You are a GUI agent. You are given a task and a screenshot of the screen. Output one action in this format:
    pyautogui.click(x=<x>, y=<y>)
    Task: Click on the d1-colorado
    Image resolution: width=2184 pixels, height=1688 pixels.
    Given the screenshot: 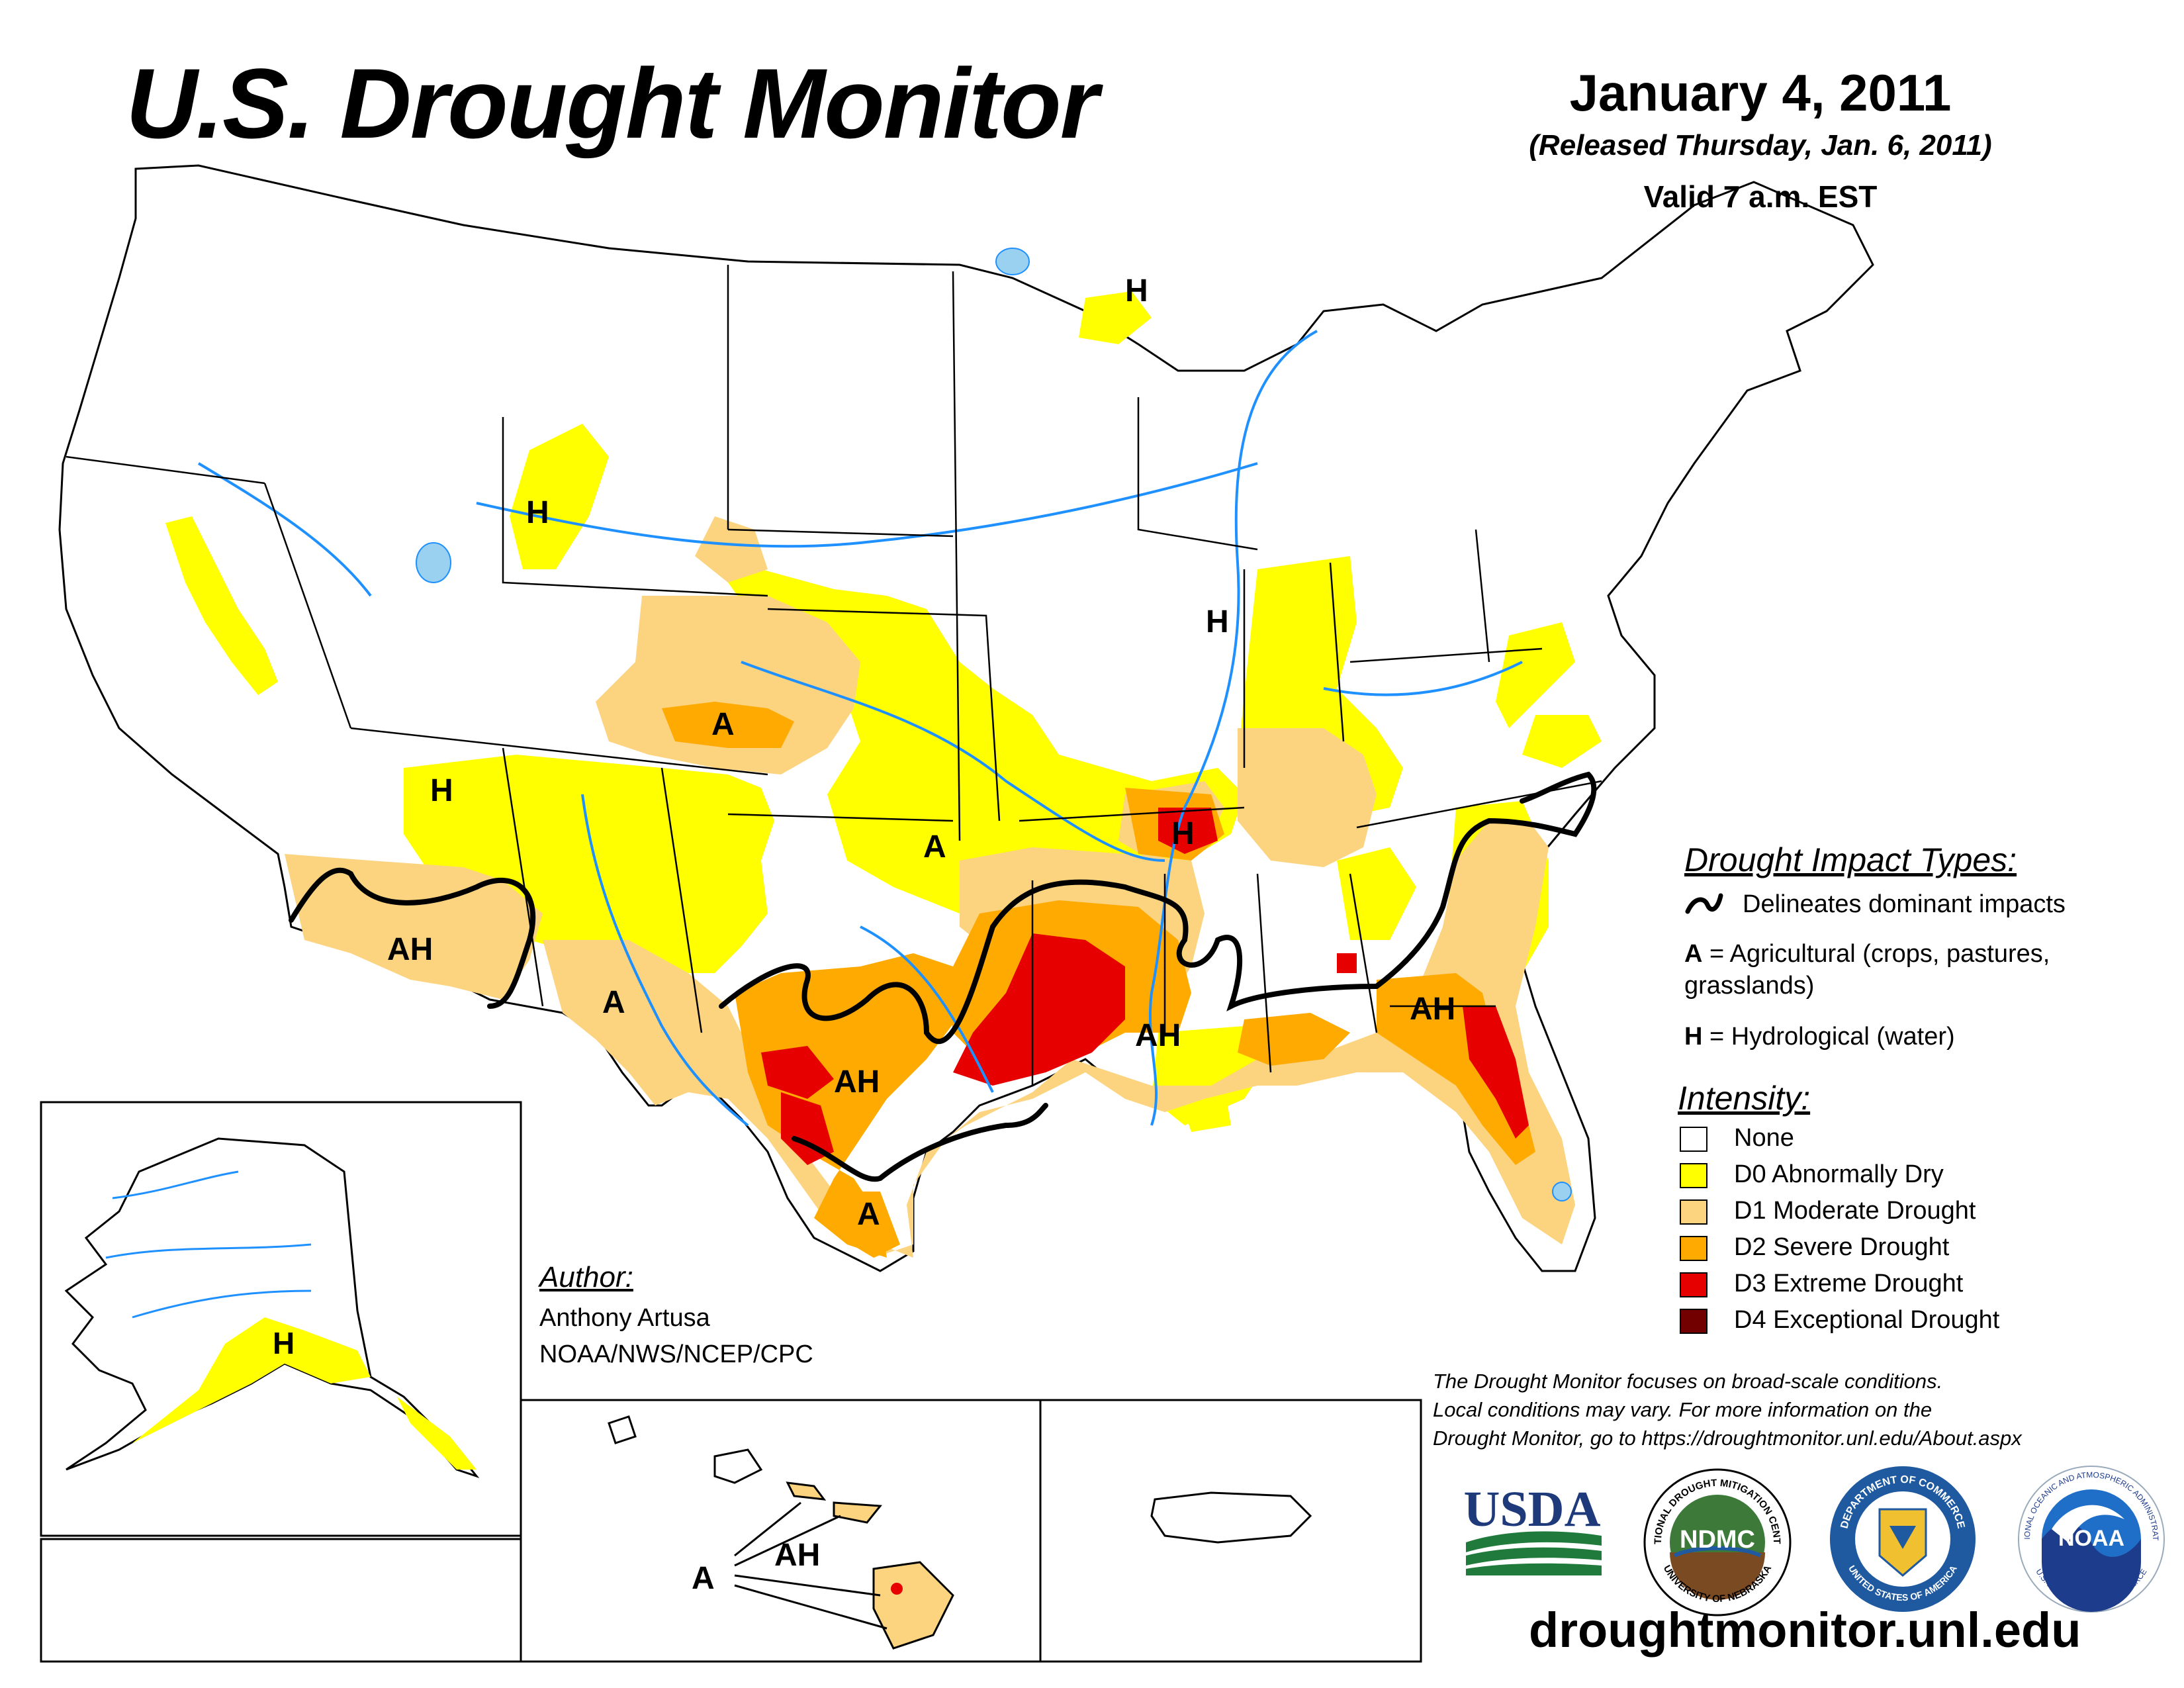 What is the action you would take?
    pyautogui.click(x=728, y=685)
    